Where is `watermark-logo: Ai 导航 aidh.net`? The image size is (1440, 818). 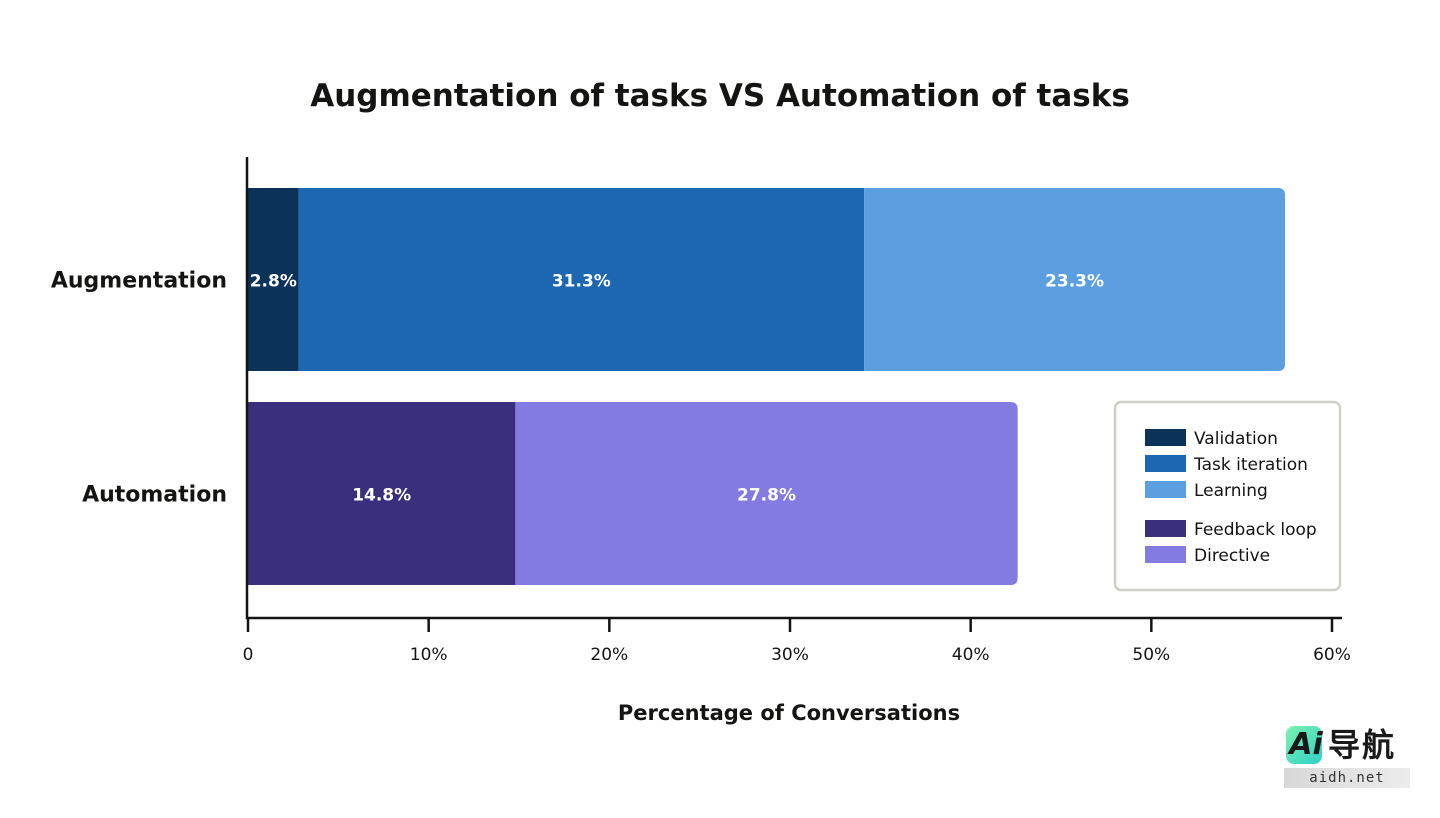
watermark-logo: Ai 导航 aidh.net is located at coordinates (1348, 757).